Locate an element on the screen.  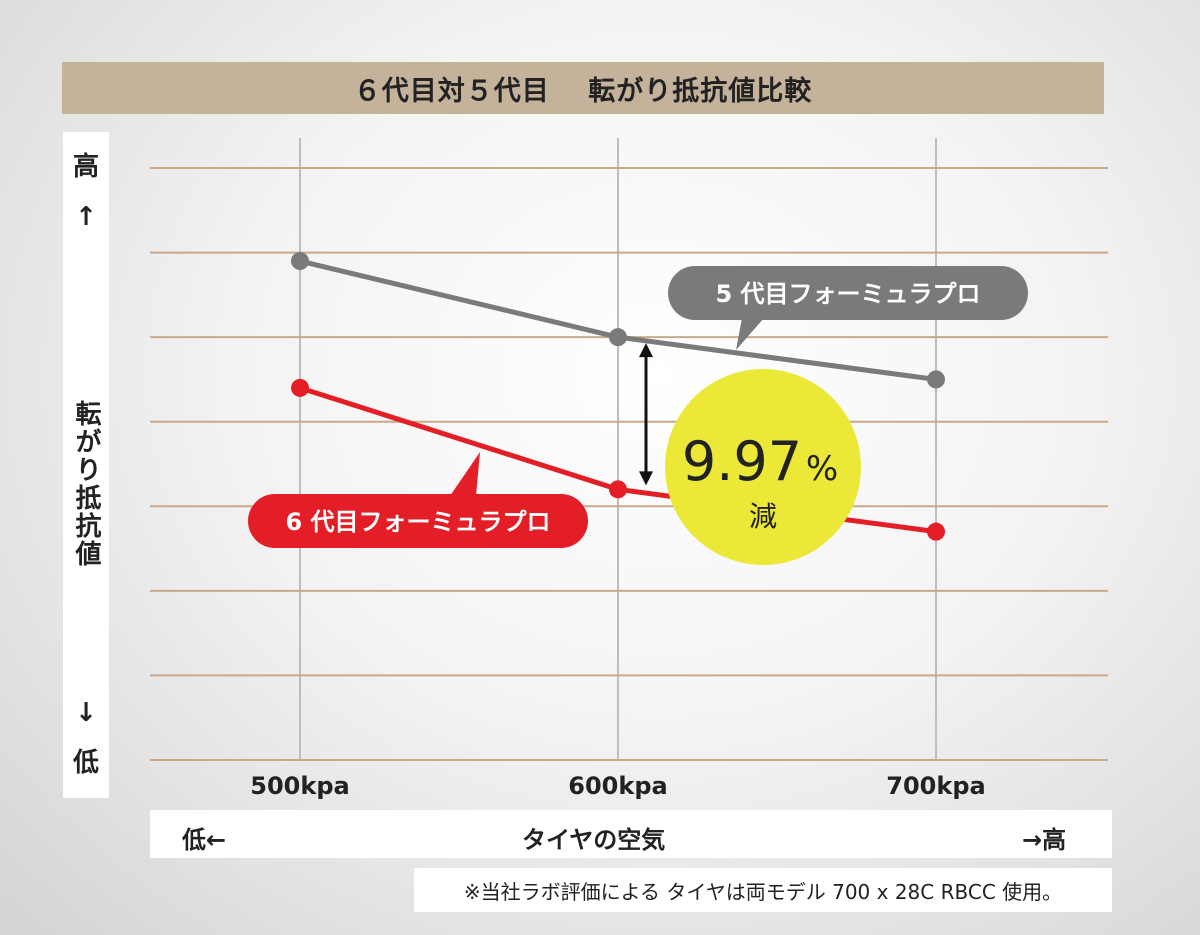
legend-bubble-gen6 is located at coordinates (418, 521).